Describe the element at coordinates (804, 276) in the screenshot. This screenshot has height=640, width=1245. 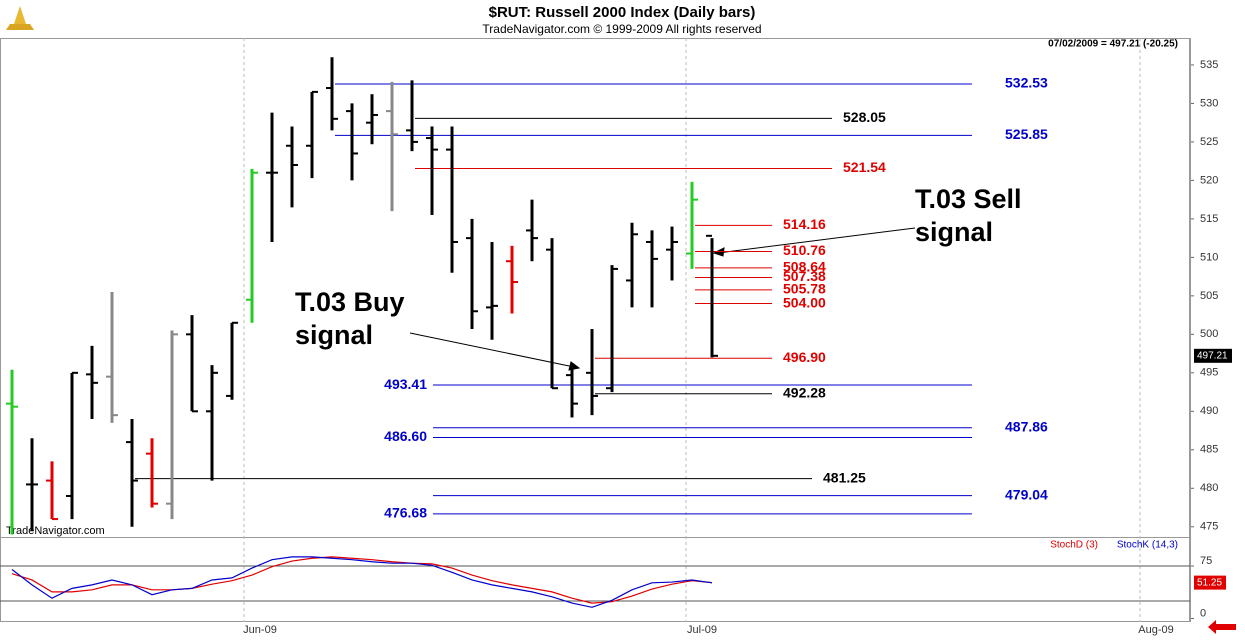
I see `level-label: 507.38` at that location.